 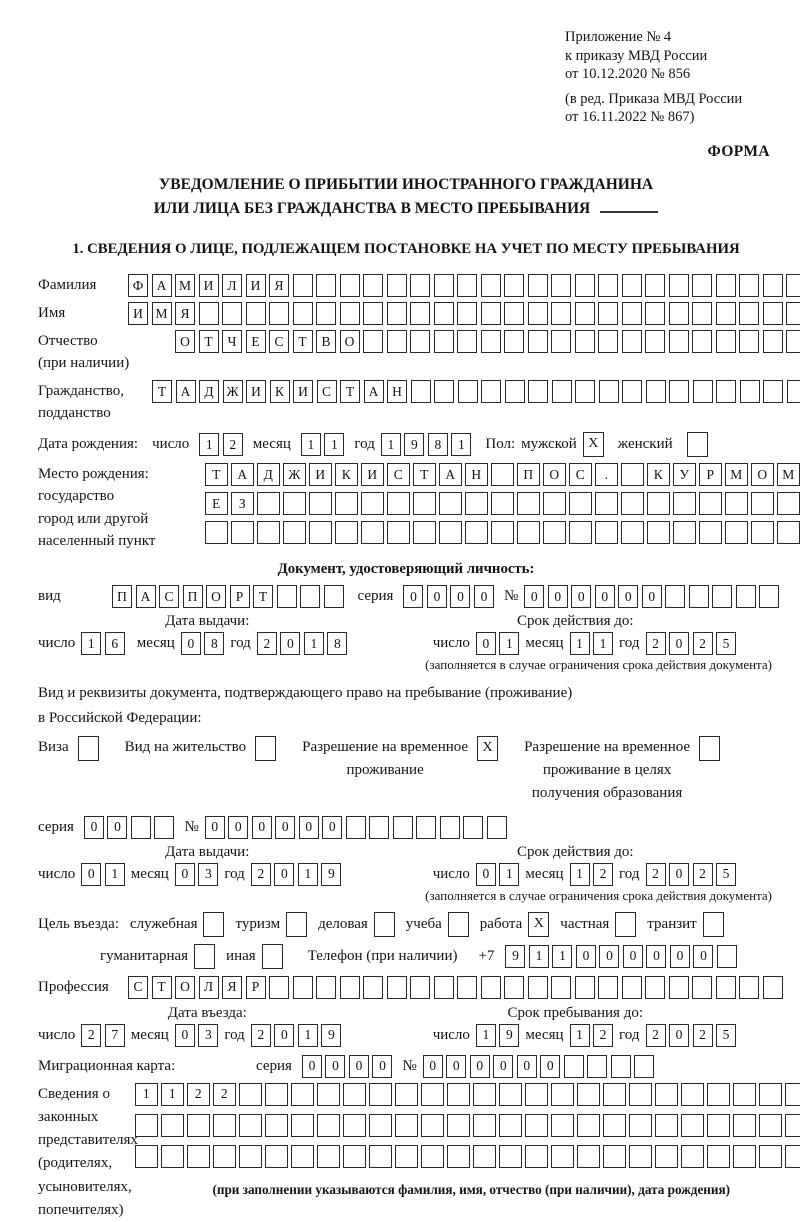 I want to click on temp-residence-edu-checkbox, so click(x=709, y=748).